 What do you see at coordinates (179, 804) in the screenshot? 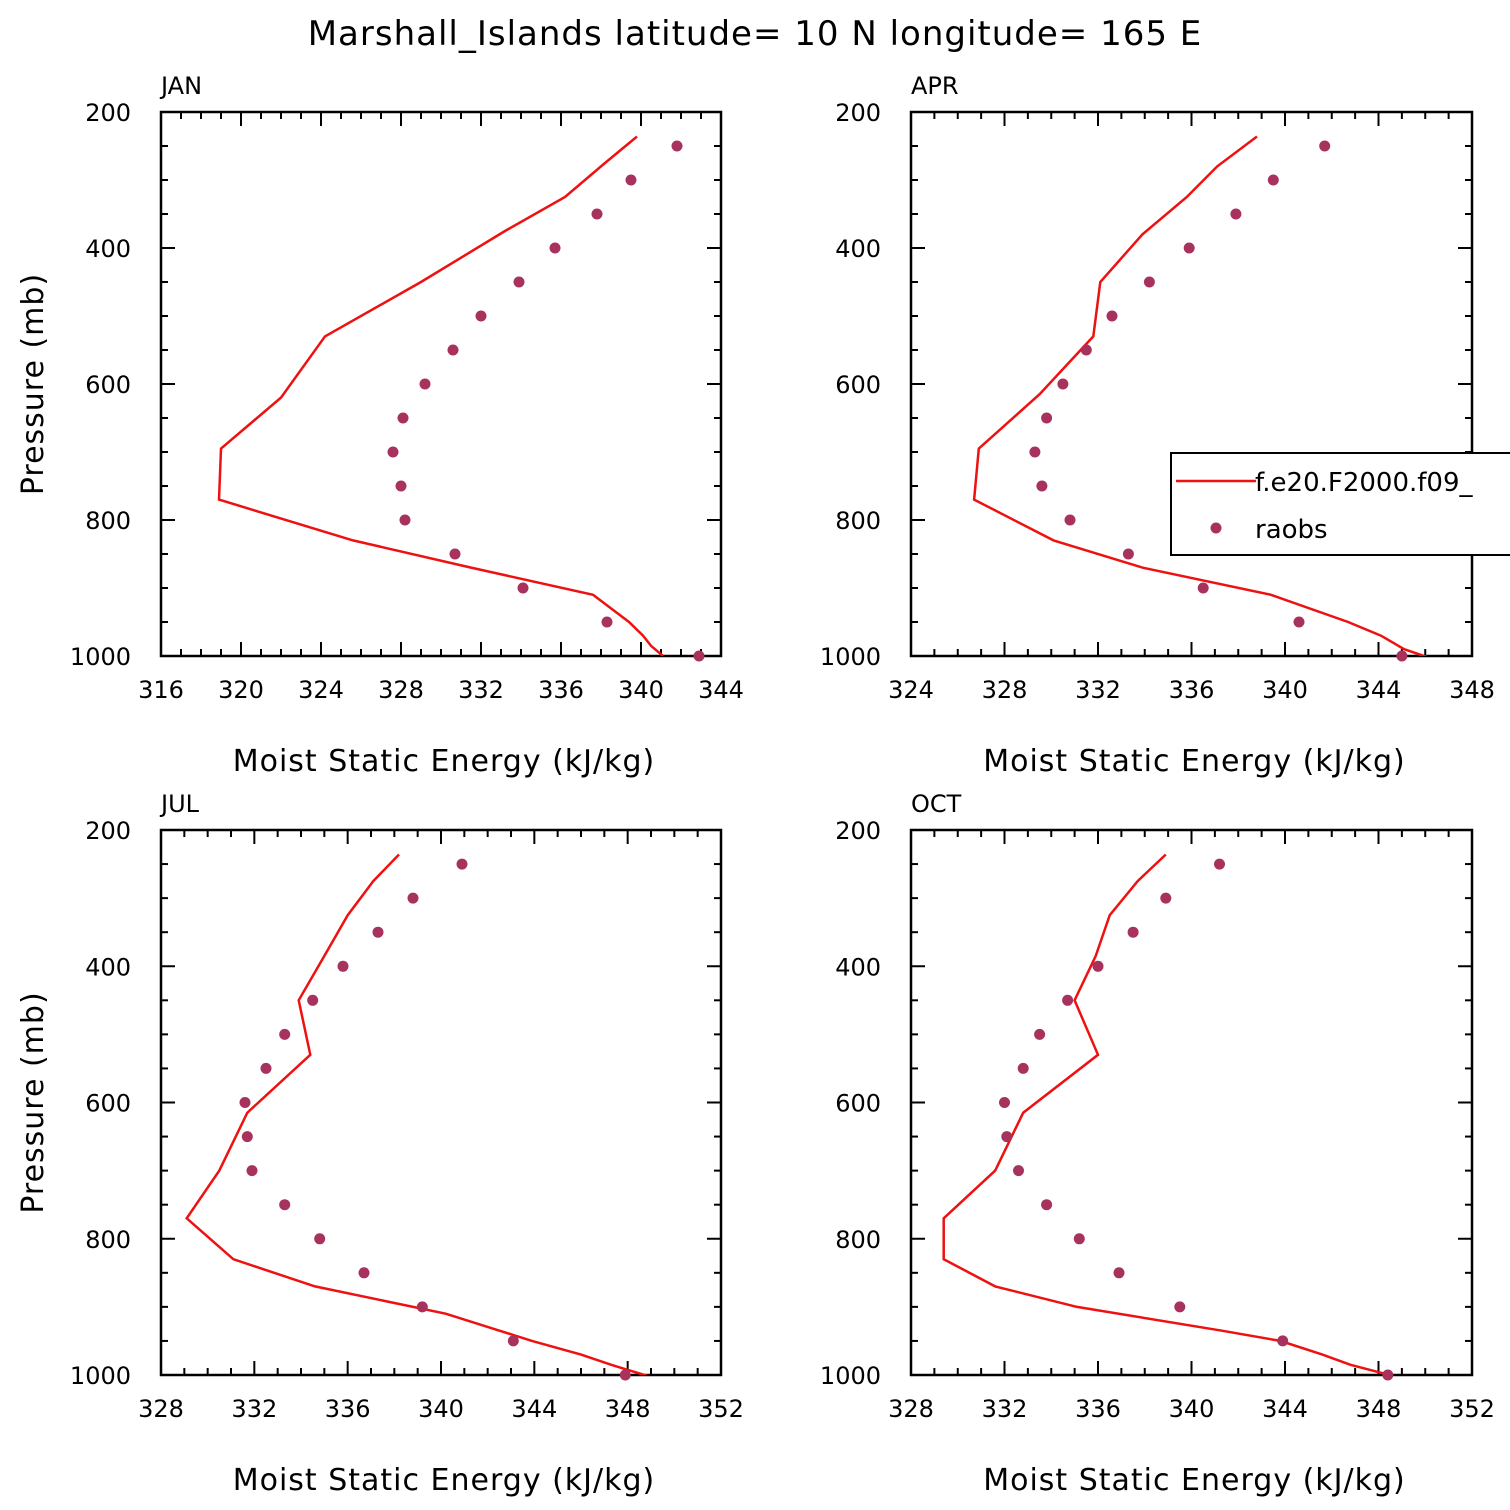
I see `panel-label: JUL` at bounding box center [179, 804].